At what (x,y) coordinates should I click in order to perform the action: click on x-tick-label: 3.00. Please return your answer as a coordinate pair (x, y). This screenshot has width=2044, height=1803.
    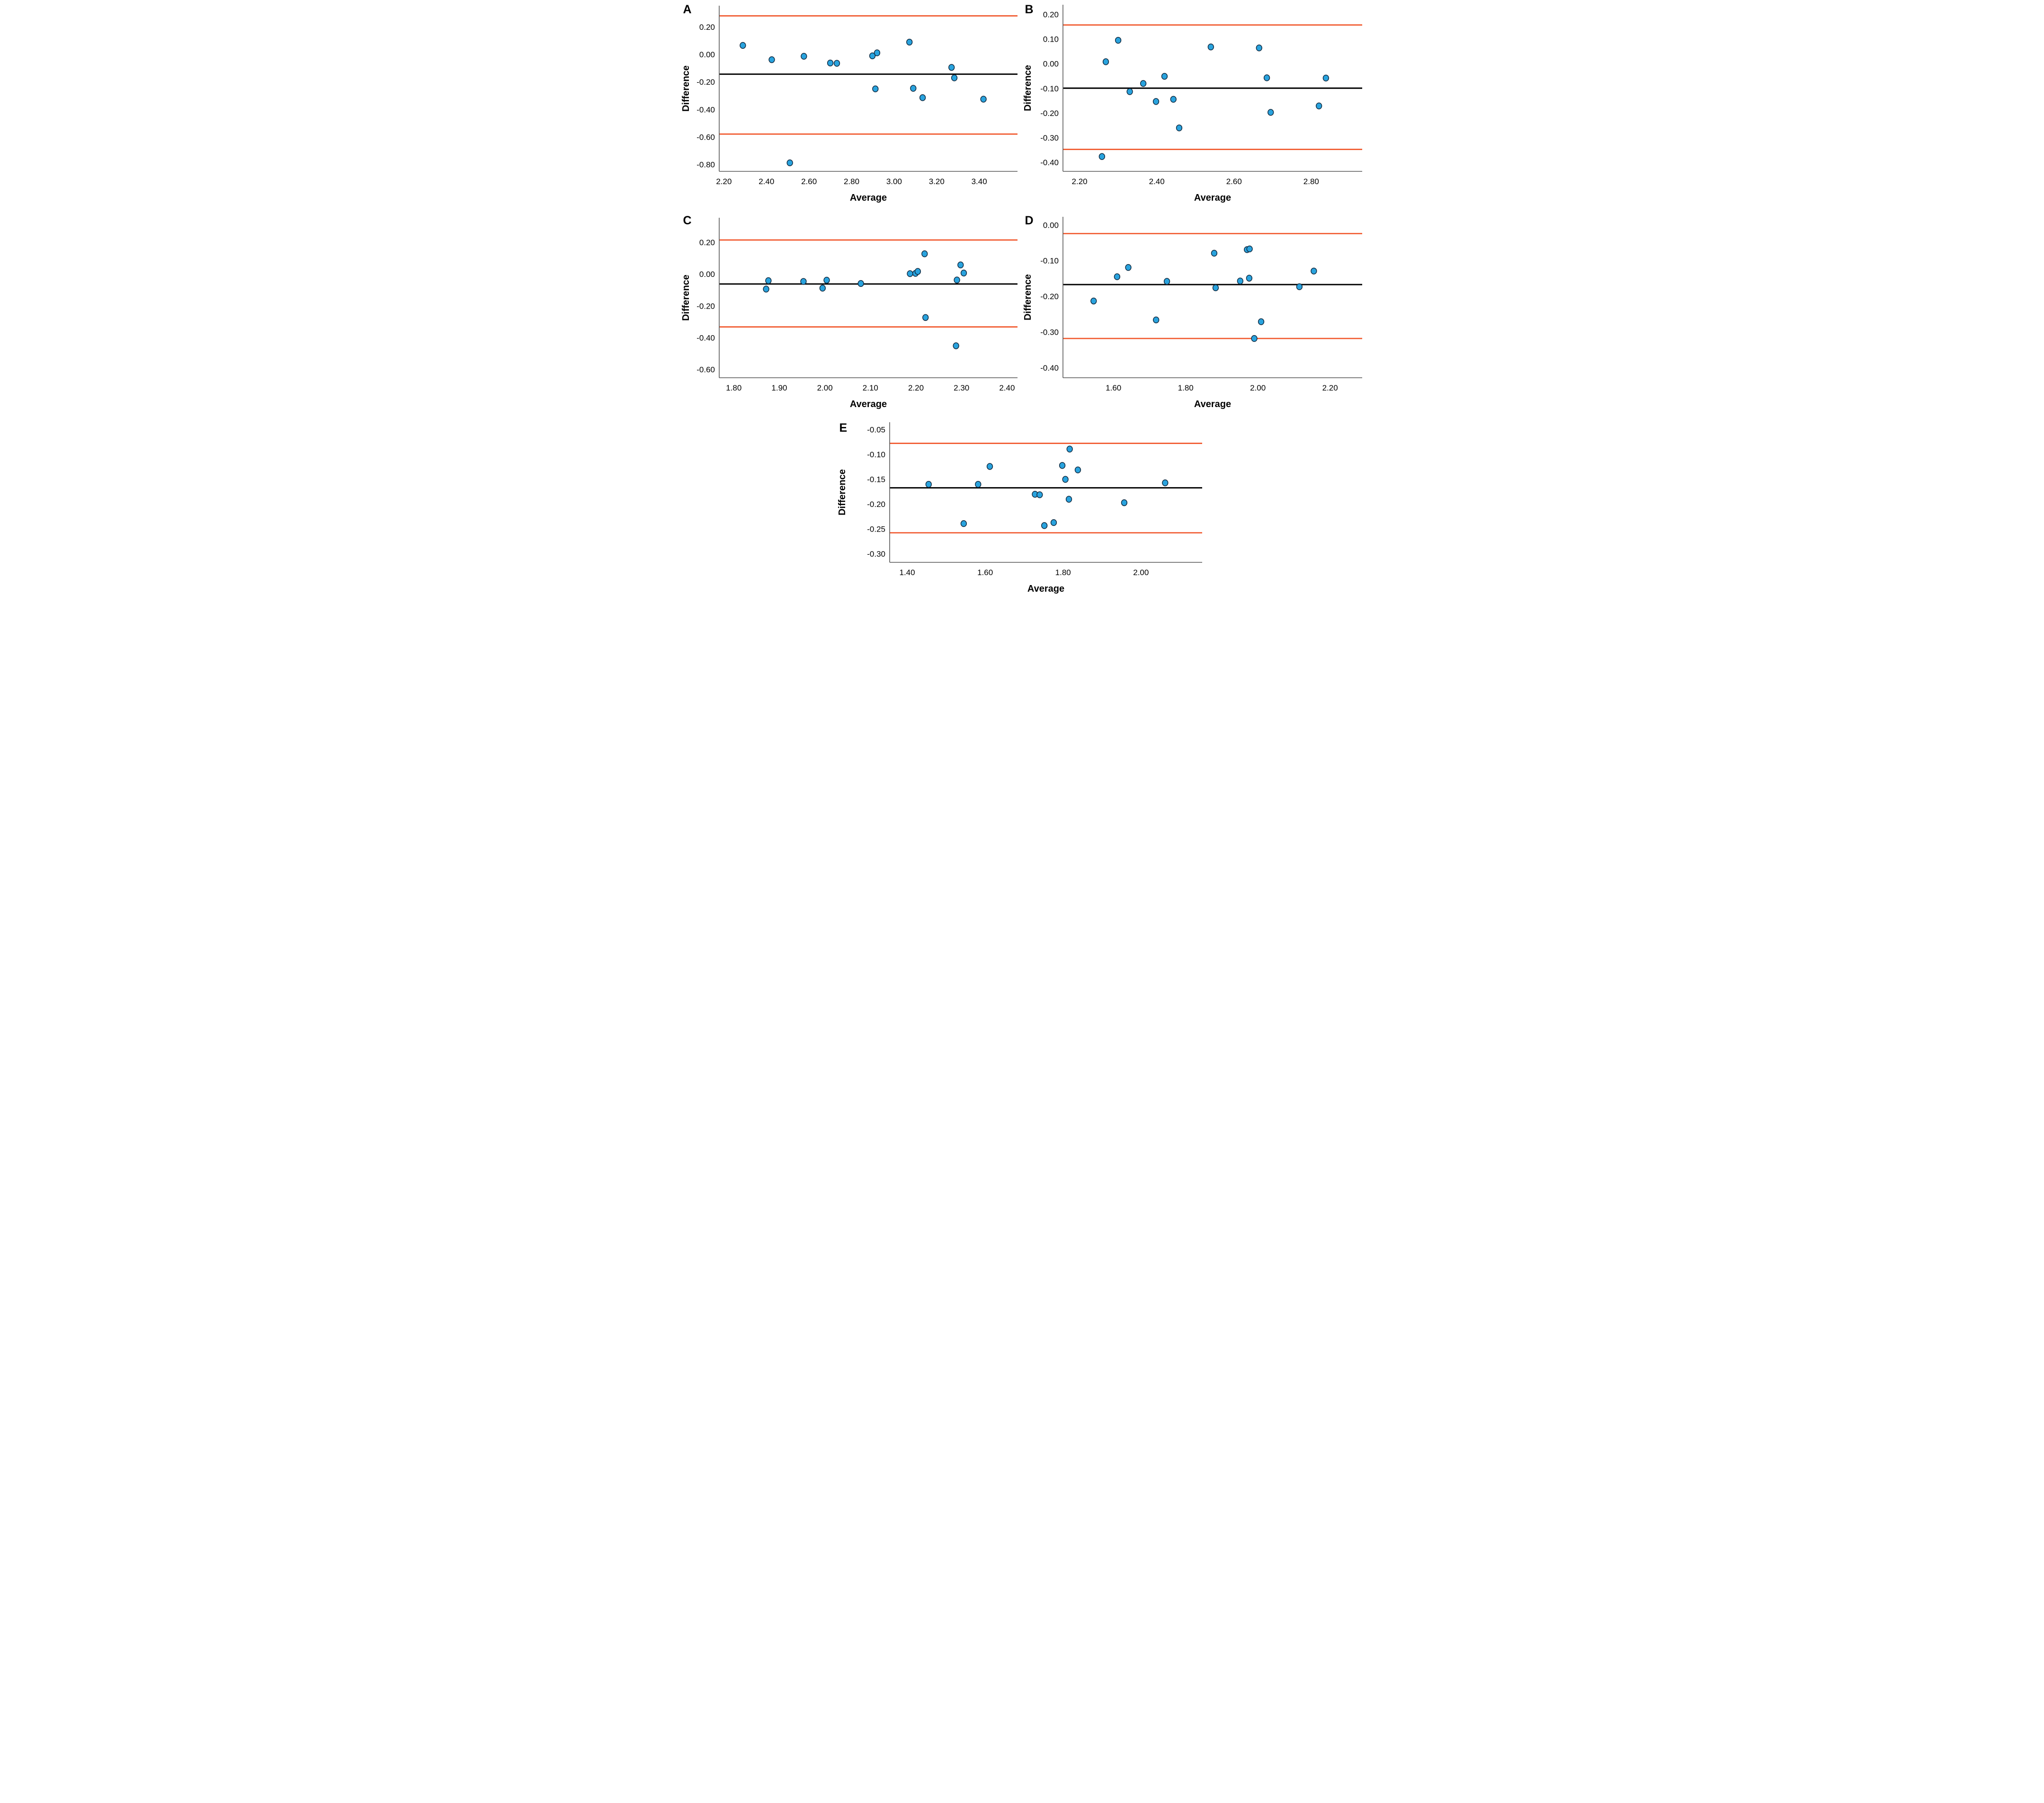
    Looking at the image, I should click on (894, 181).